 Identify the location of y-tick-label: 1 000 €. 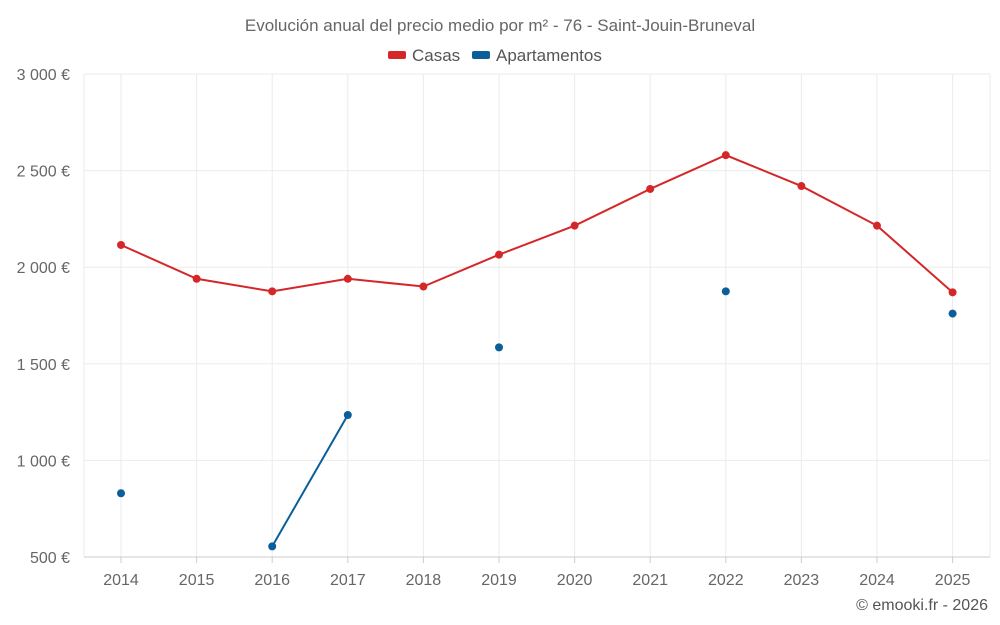
(43, 461).